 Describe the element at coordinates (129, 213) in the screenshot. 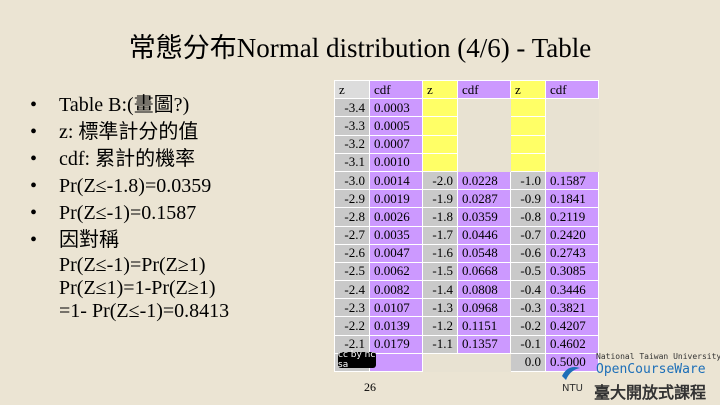

I see `bullet-item: • Pr(Z≤-1)=0.1587` at that location.